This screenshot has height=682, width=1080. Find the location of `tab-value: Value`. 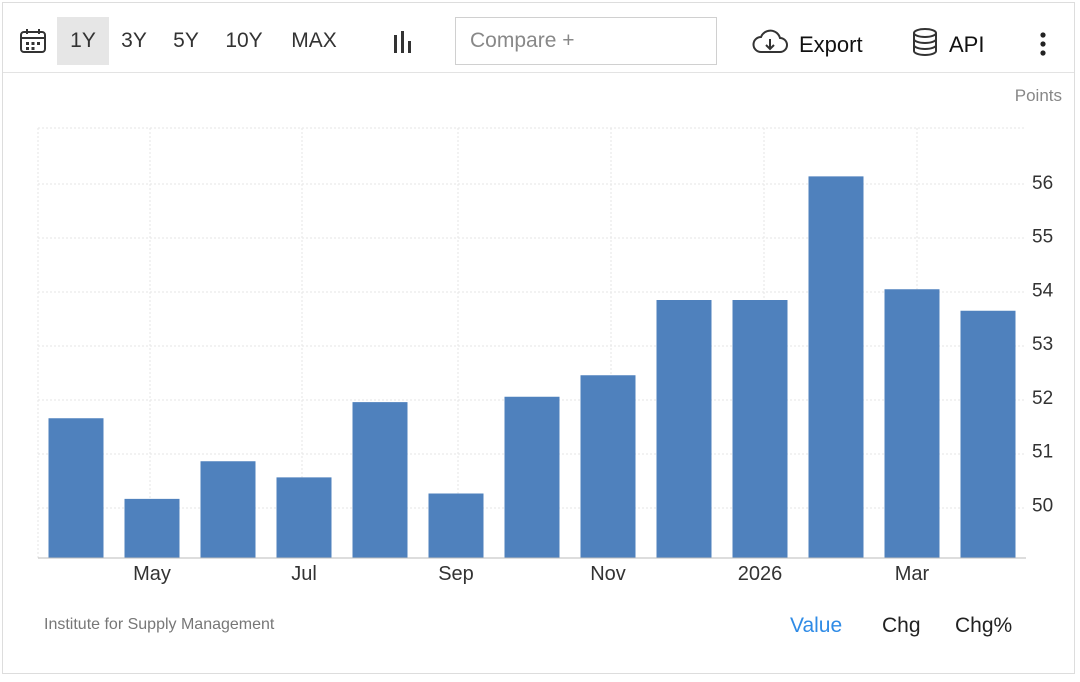

tab-value: Value is located at coordinates (816, 625).